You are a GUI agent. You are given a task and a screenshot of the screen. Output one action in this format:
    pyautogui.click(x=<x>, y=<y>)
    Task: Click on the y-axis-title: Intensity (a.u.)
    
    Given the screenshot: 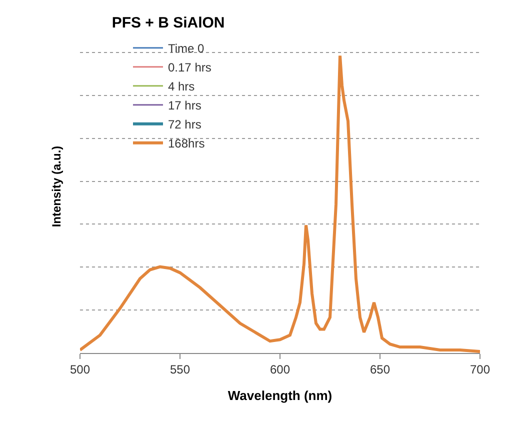 What is the action you would take?
    pyautogui.click(x=56, y=187)
    